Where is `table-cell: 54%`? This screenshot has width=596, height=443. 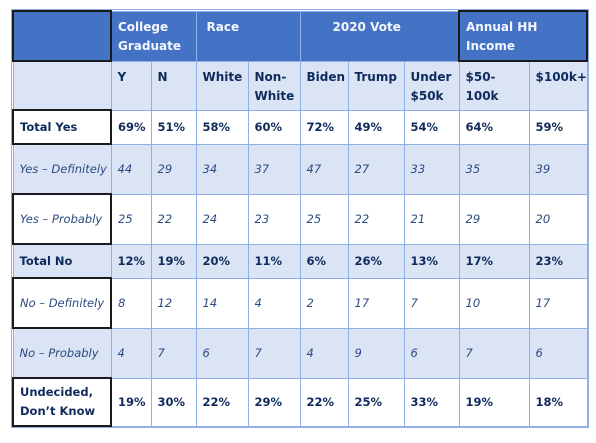 table-cell: 54% is located at coordinates (431, 127).